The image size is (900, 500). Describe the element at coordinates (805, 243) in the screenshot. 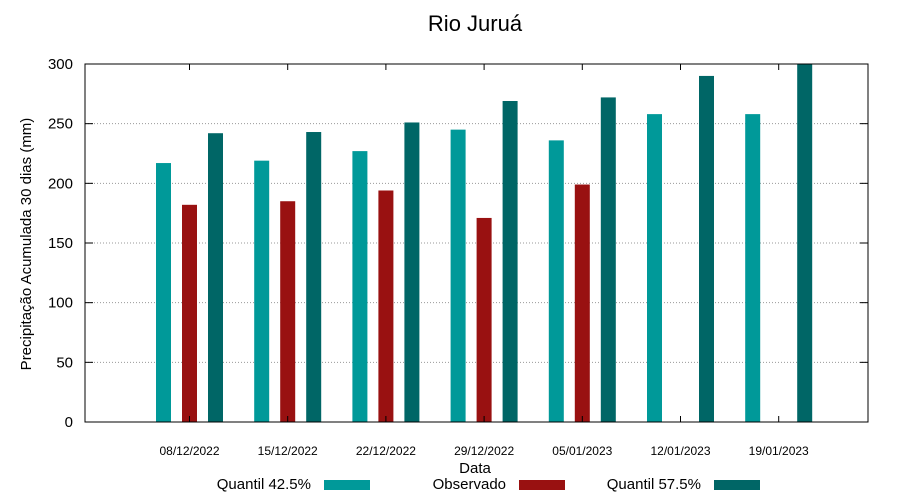

I see `bar-quantil-57-5--6` at that location.